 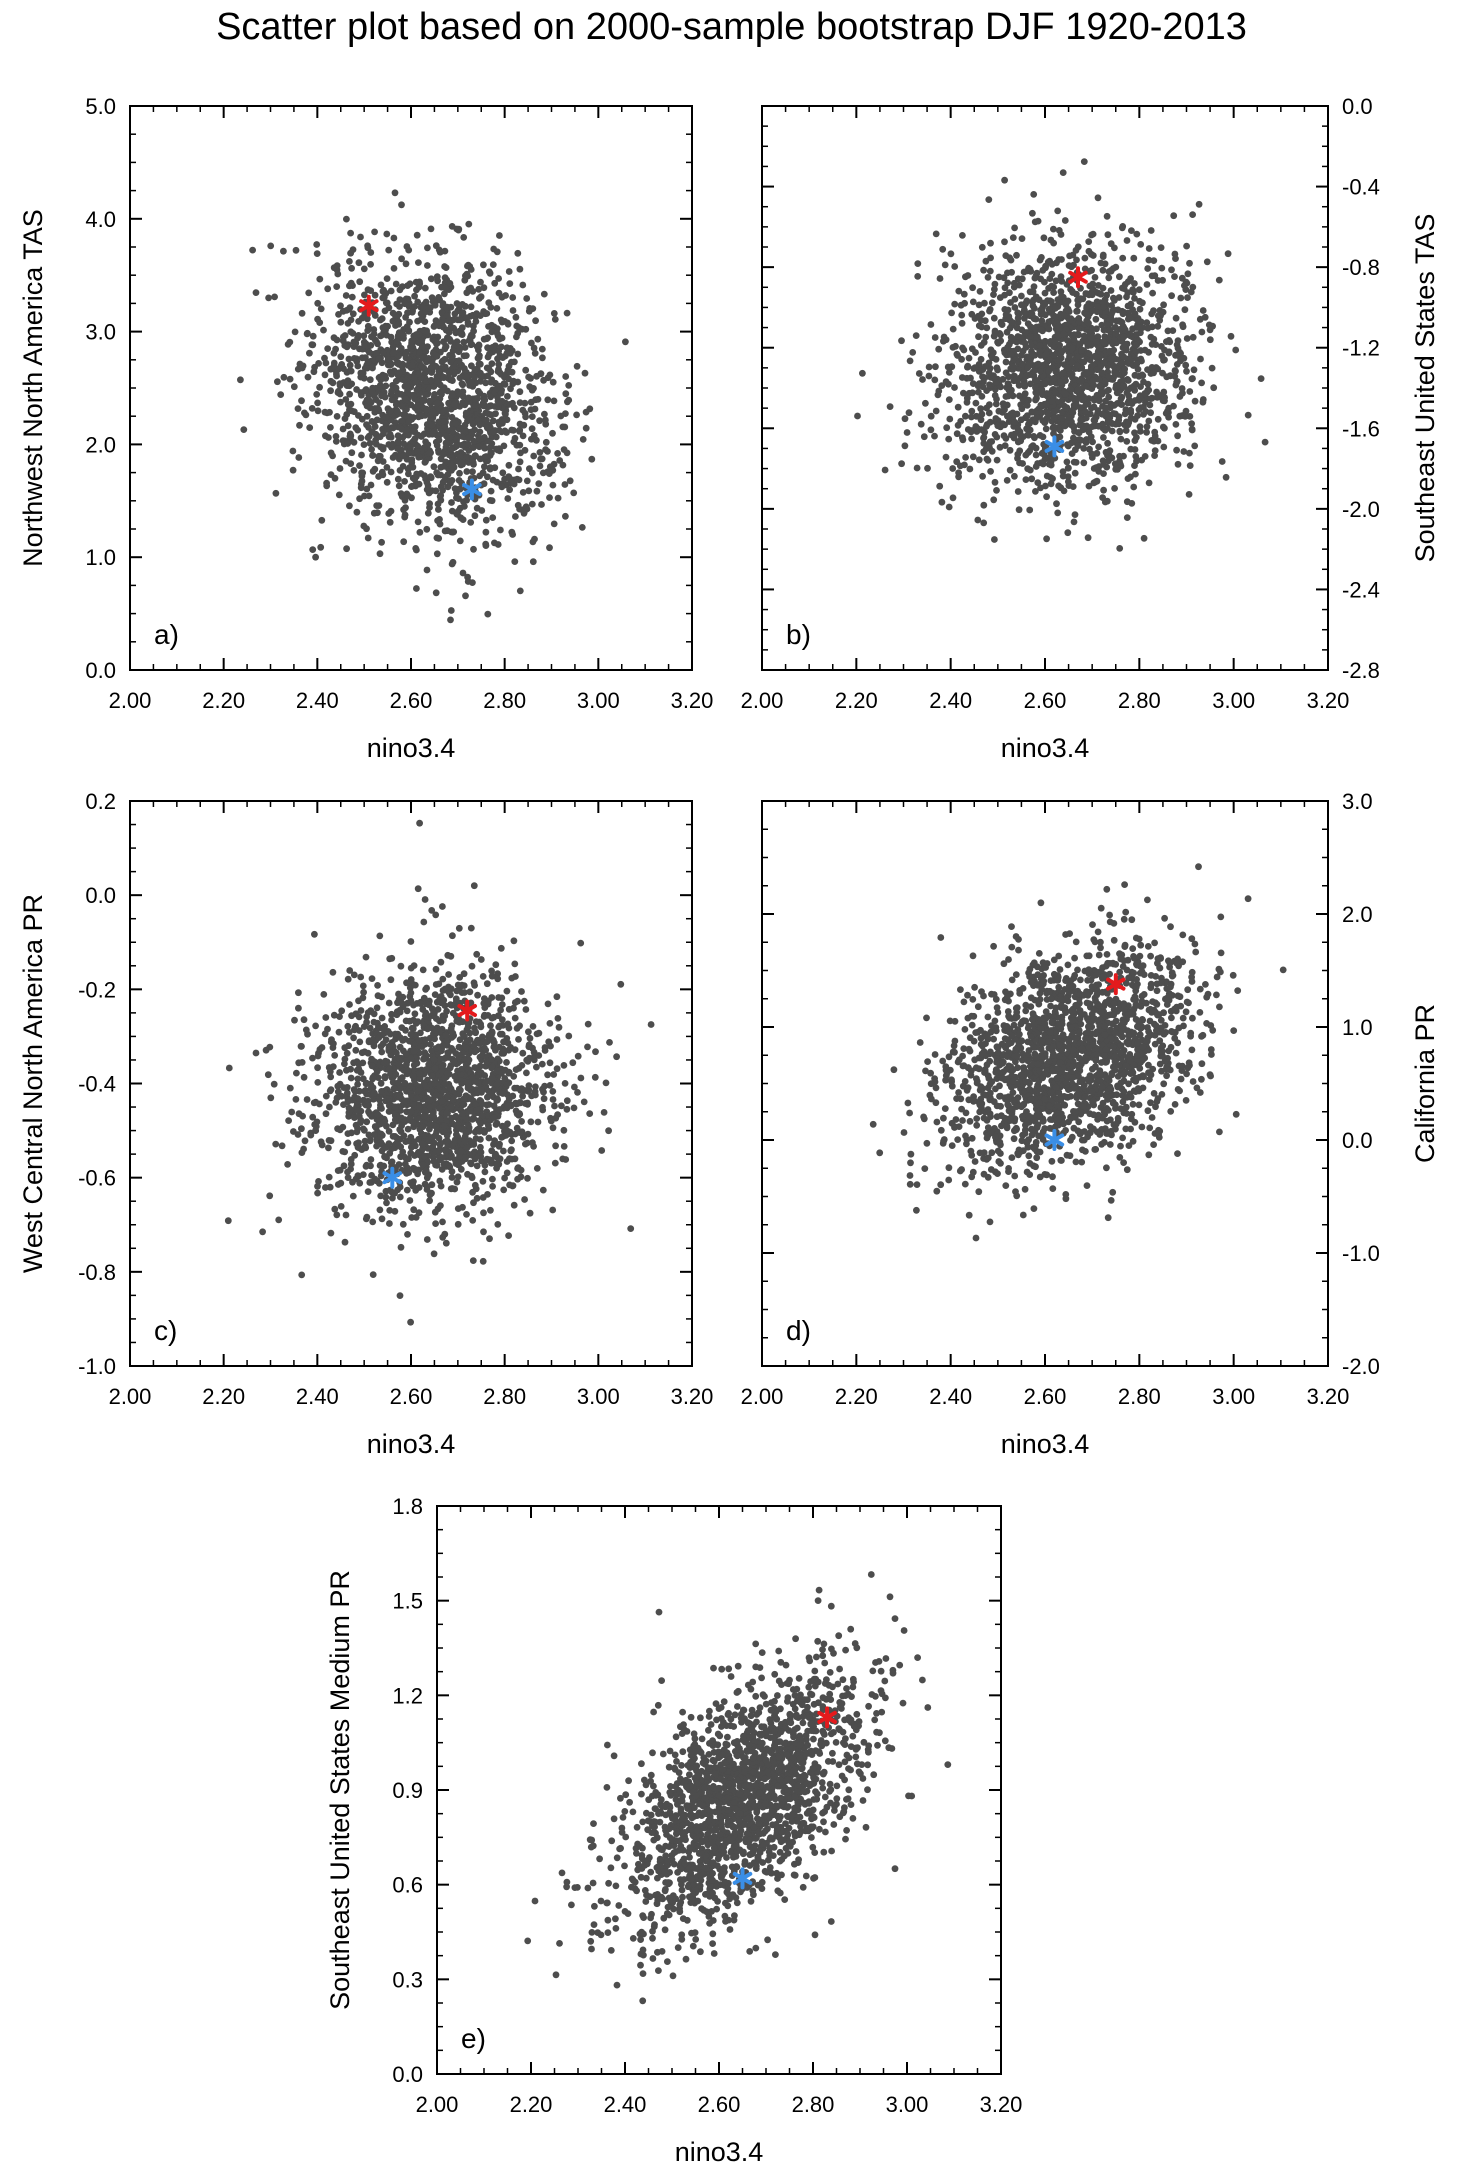 I want to click on y-tick-label: 3.0, so click(x=100, y=332).